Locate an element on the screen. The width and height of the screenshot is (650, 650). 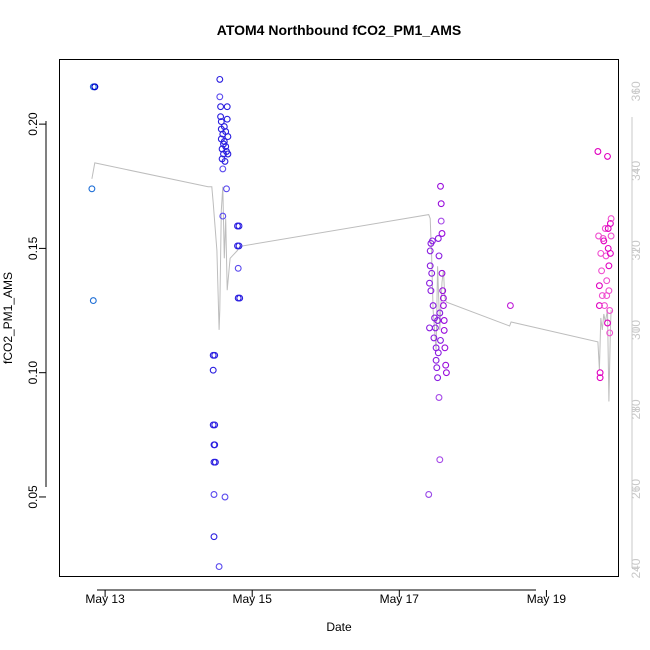
y2-tick-label: 260 is located at coordinates (636, 489).